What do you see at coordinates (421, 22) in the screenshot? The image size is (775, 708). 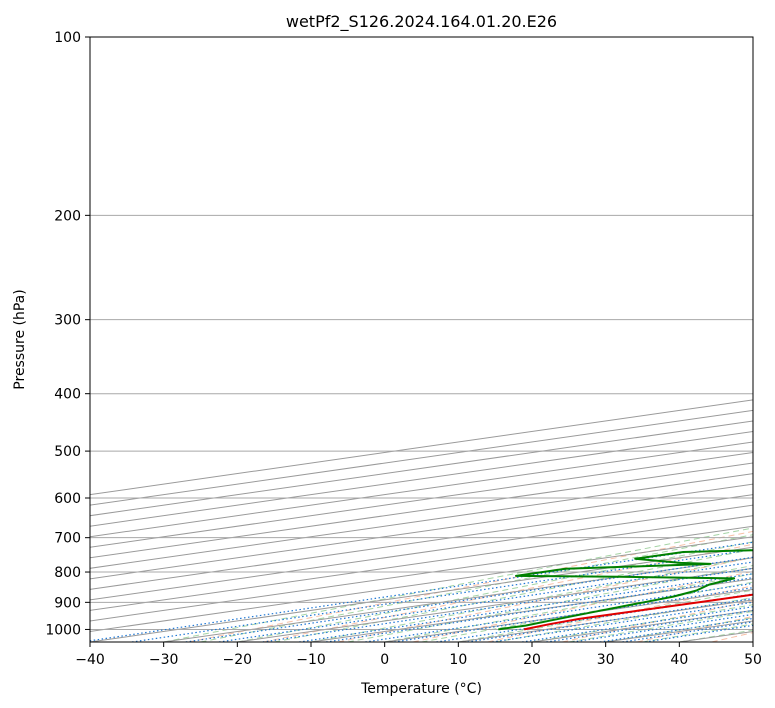 I see `chart-title: wetPf2_S126.2024.164.01.20.E26` at bounding box center [421, 22].